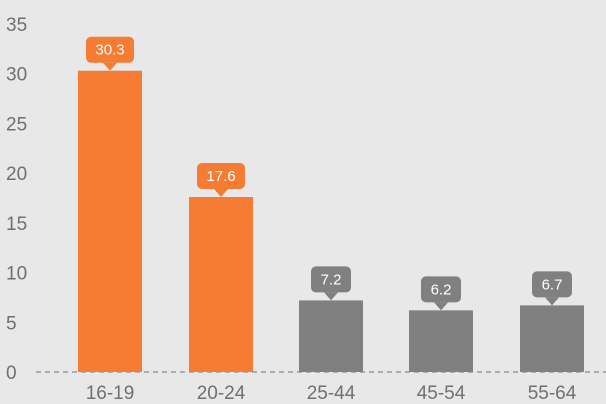 The width and height of the screenshot is (606, 404). What do you see at coordinates (16, 174) in the screenshot?
I see `y-tick-label: 20` at bounding box center [16, 174].